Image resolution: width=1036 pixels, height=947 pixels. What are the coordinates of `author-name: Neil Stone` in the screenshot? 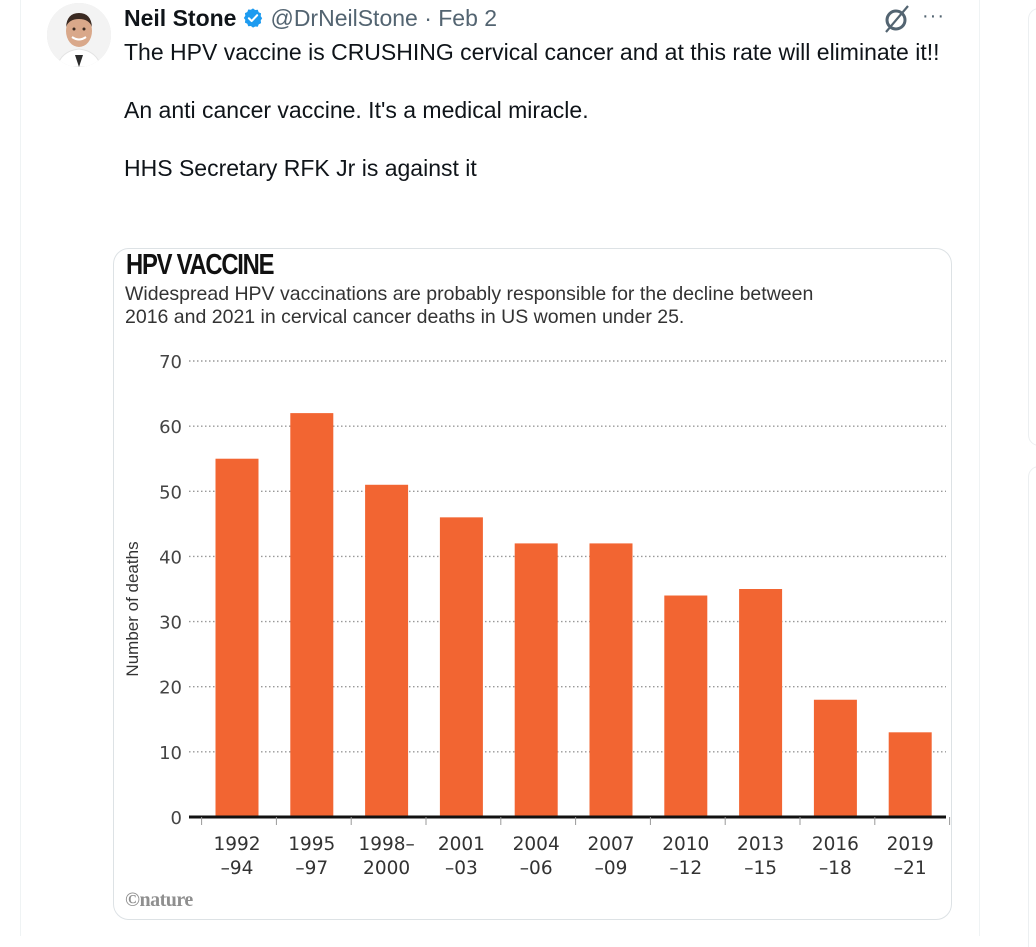 It's located at (180, 17).